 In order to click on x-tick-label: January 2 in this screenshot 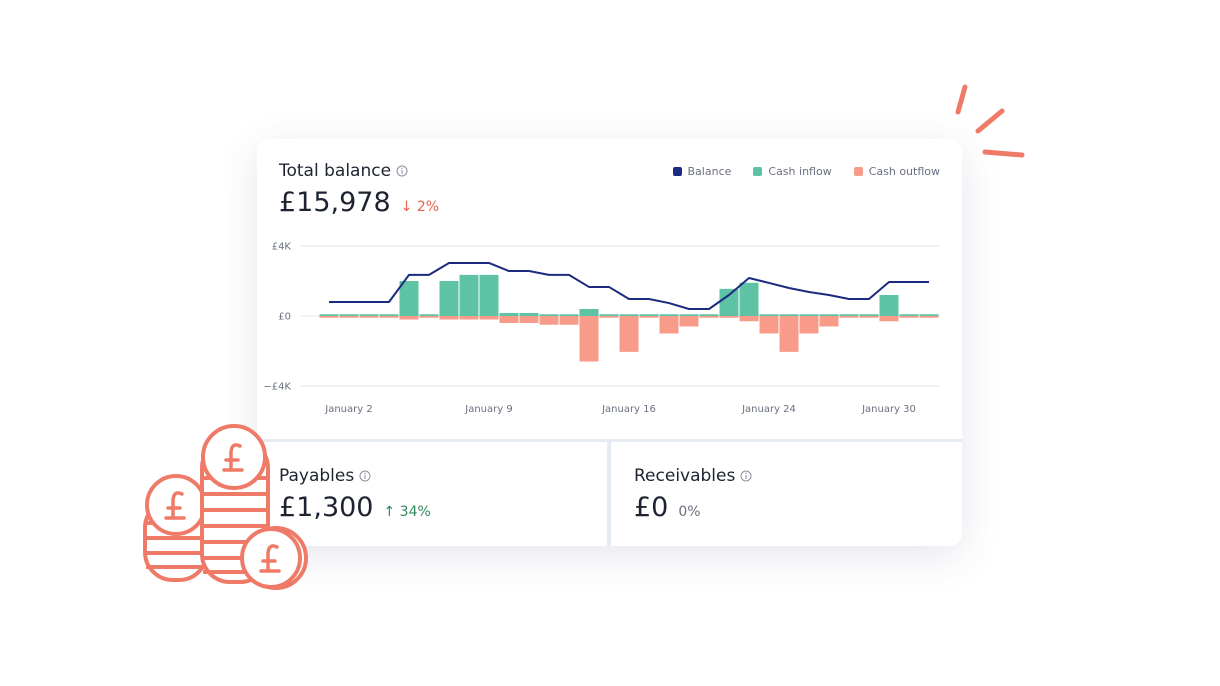, I will do `click(348, 409)`.